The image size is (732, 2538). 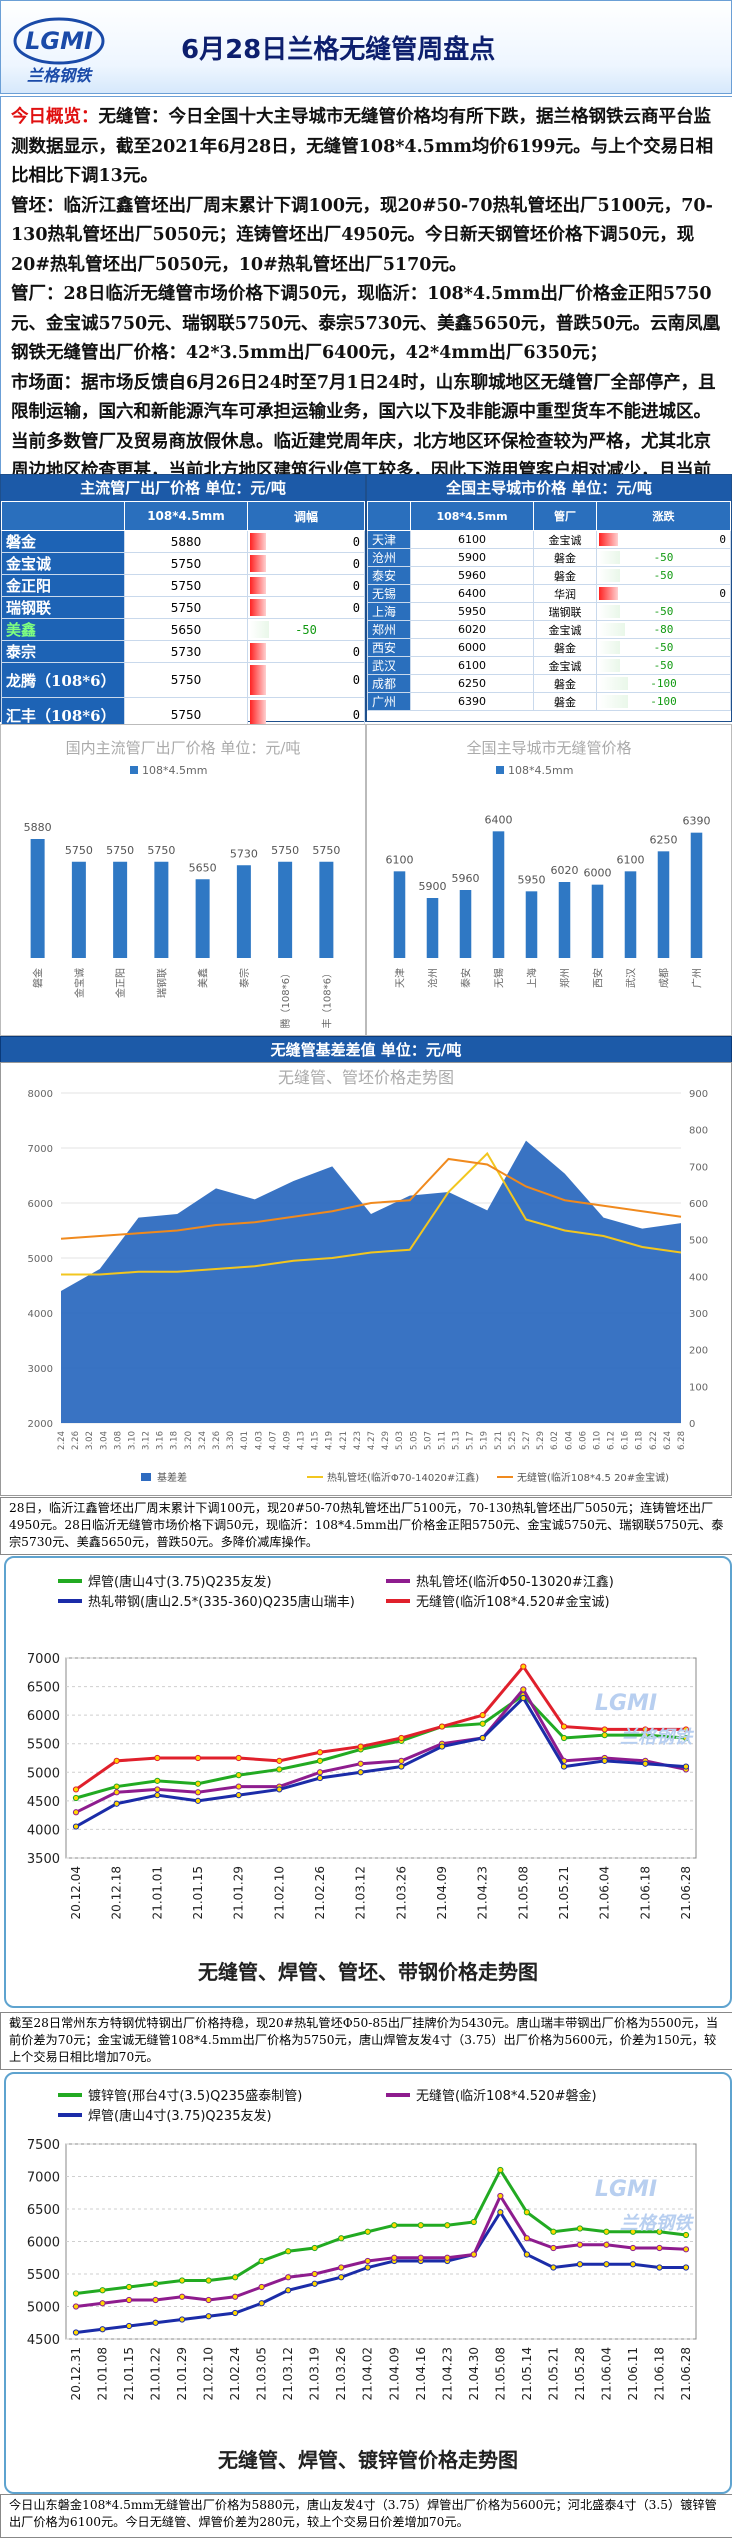 I want to click on trend-chart-2-title: 无缝管、焊管、镀锌管价格走势图, so click(x=368, y=2460).